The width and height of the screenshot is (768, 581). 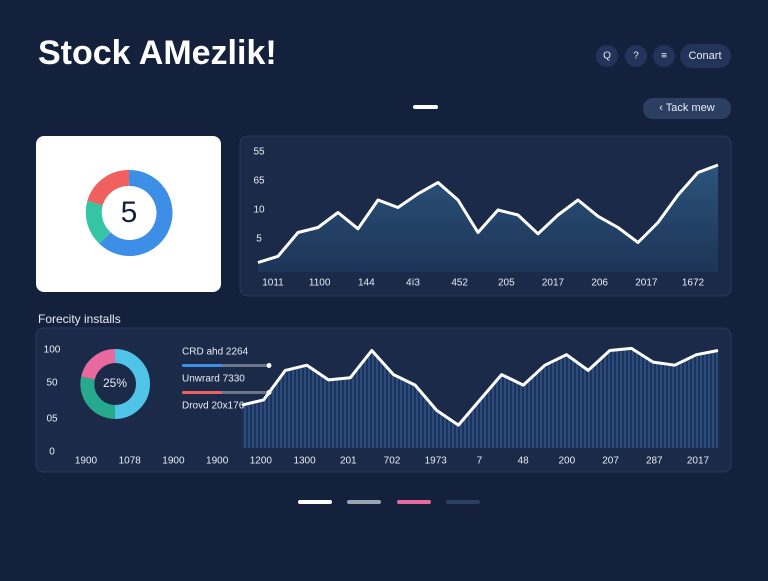 I want to click on divider, so click(x=425, y=107).